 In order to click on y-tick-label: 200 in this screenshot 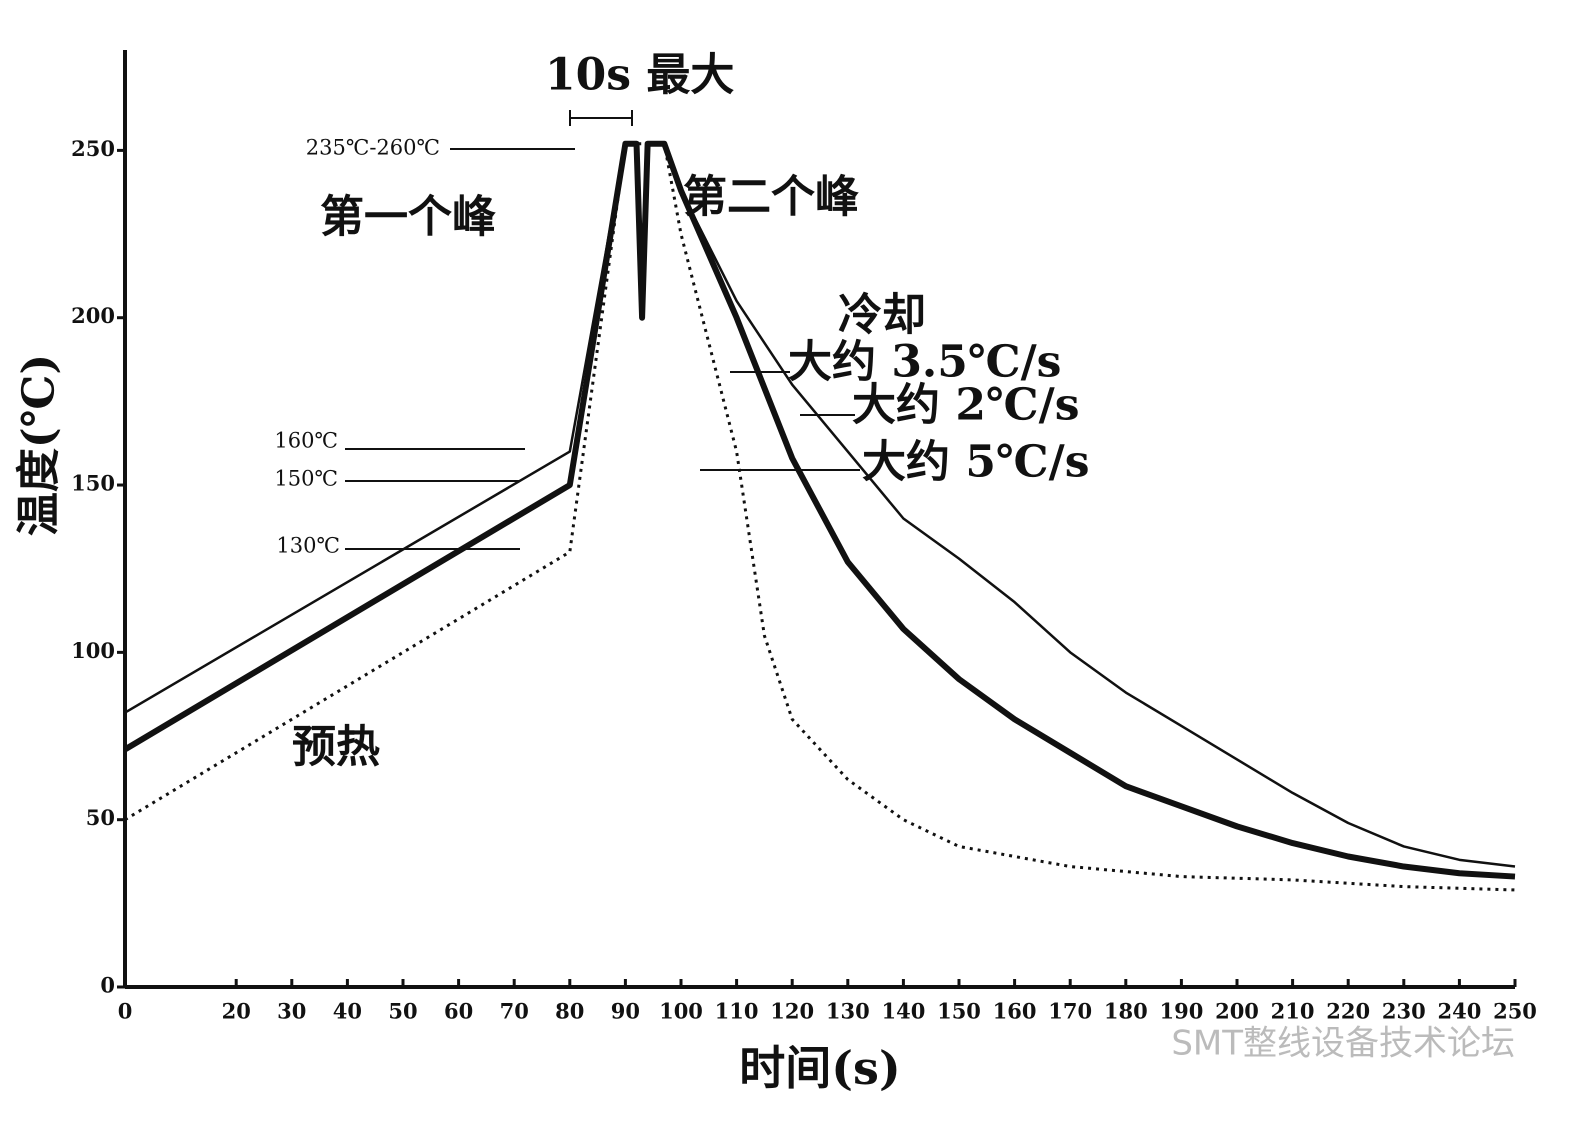, I will do `click(93, 315)`.